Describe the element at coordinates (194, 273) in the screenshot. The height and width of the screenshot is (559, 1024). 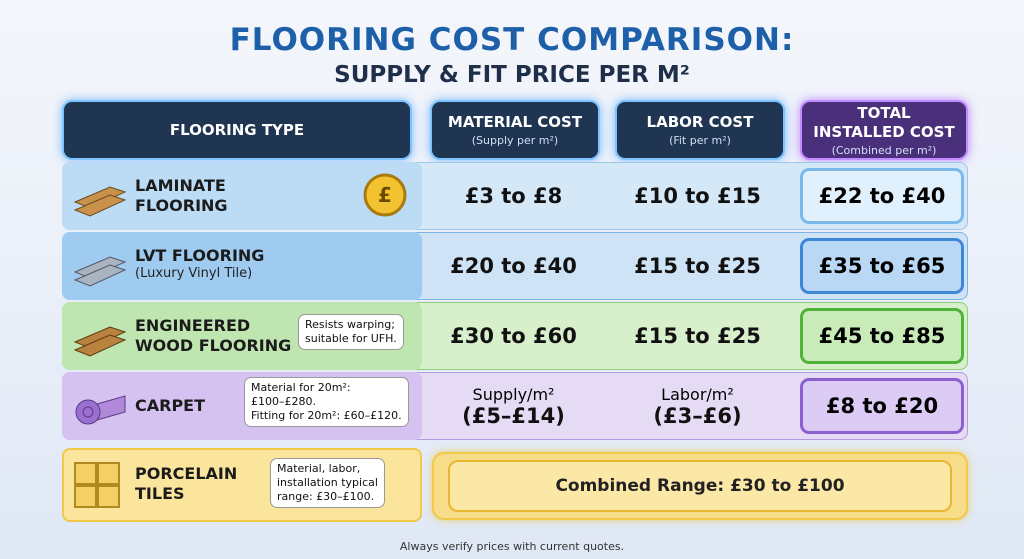
I see `sub-name: (Luxury Vinyl Tile)` at that location.